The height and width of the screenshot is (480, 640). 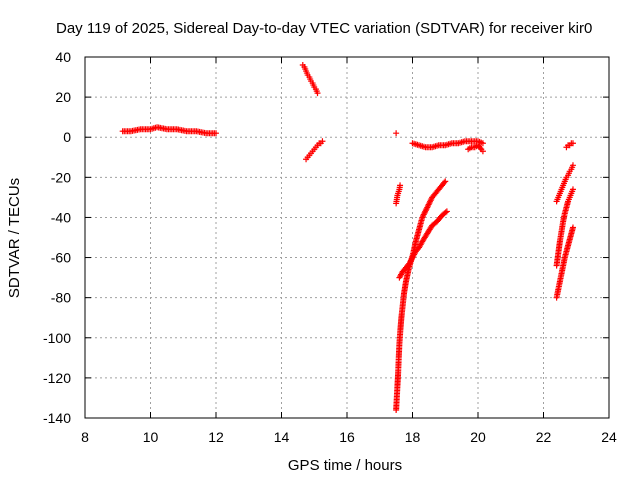 I want to click on series-arc-22.5h, so click(x=564, y=262).